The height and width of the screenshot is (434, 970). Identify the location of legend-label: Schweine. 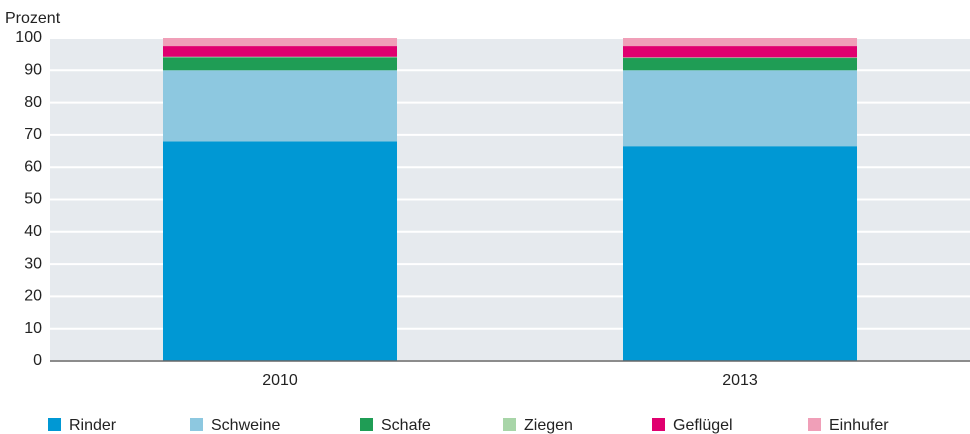
(245, 425).